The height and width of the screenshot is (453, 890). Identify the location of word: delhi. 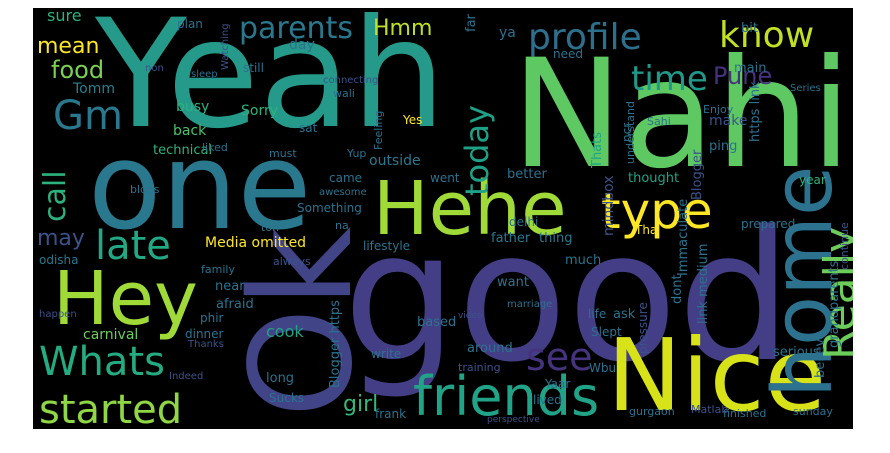
(524, 222).